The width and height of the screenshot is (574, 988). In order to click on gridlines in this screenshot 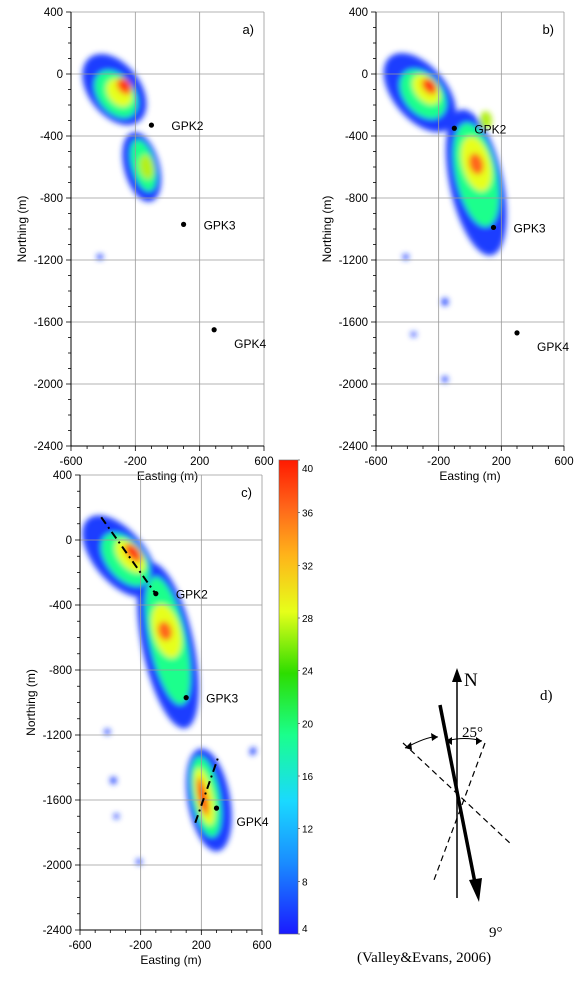, I will do `click(171, 702)`.